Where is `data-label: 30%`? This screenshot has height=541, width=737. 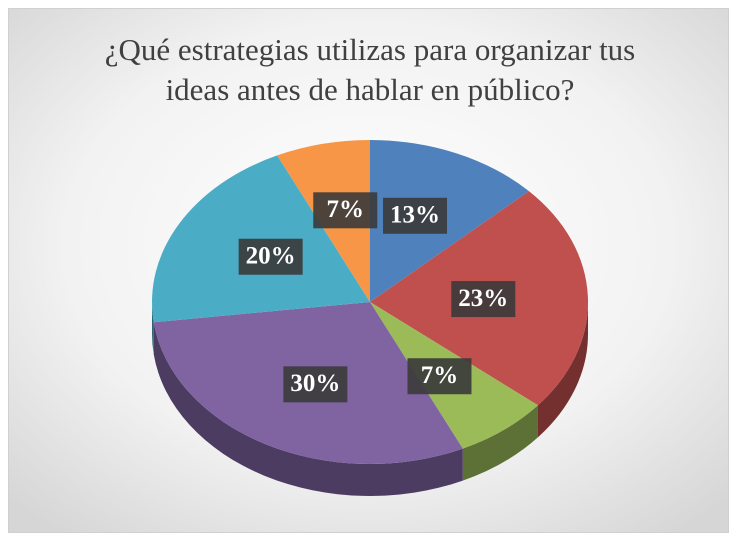
data-label: 30% is located at coordinates (315, 383).